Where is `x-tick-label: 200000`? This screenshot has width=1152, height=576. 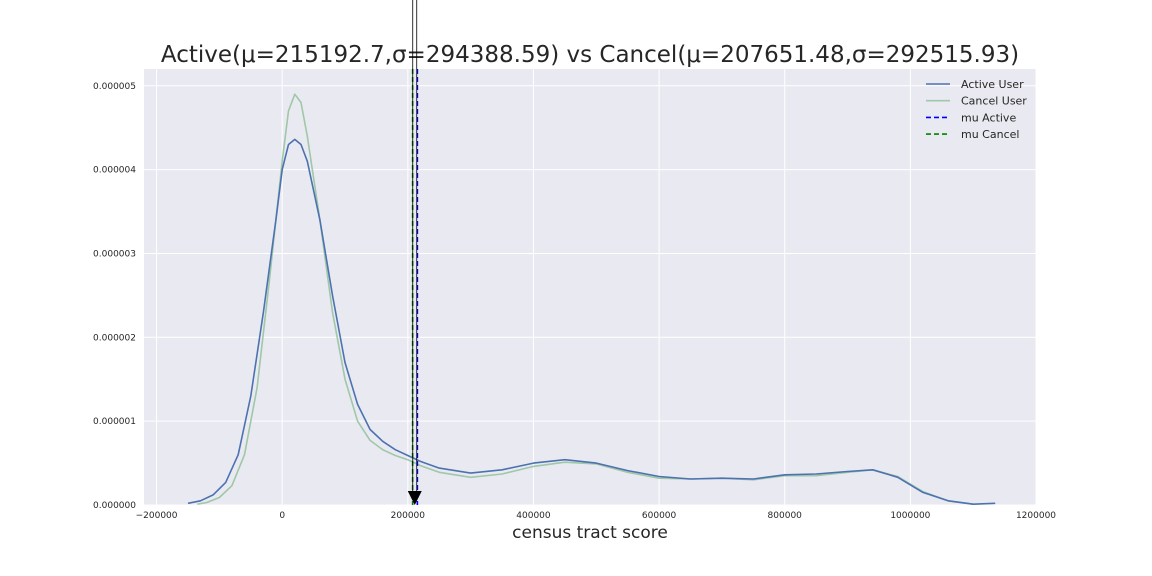 x-tick-label: 200000 is located at coordinates (408, 516).